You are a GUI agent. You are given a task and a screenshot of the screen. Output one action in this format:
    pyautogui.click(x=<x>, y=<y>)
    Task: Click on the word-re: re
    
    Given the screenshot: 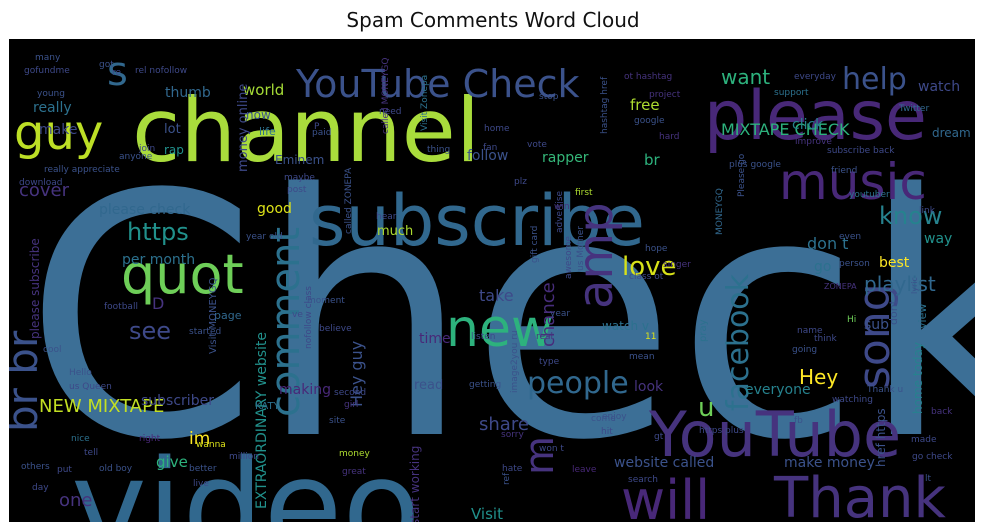 What is the action you would take?
    pyautogui.click(x=117, y=73)
    